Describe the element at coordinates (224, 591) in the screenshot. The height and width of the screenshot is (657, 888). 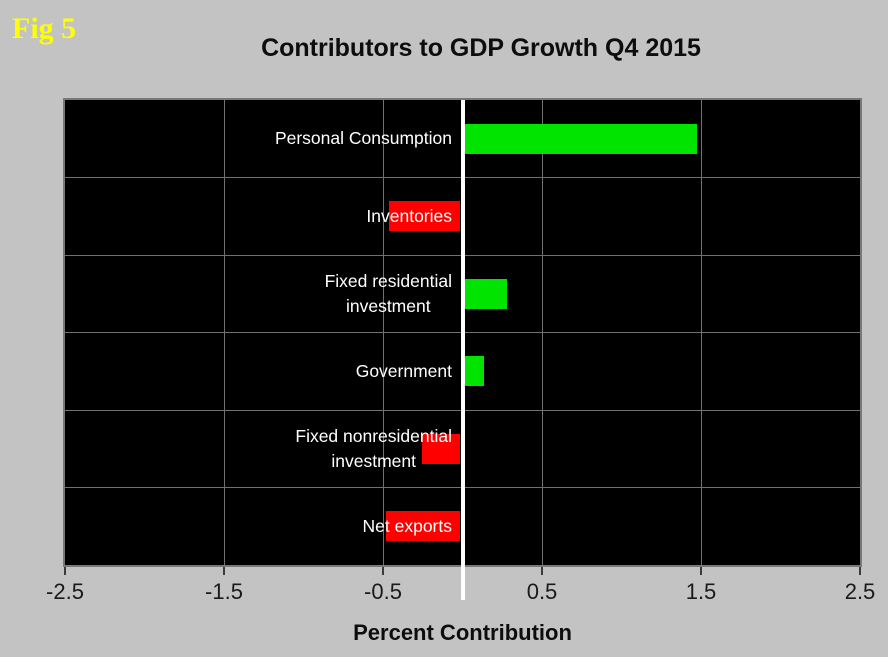
I see `x-axis-tick-label: -1.5` at that location.